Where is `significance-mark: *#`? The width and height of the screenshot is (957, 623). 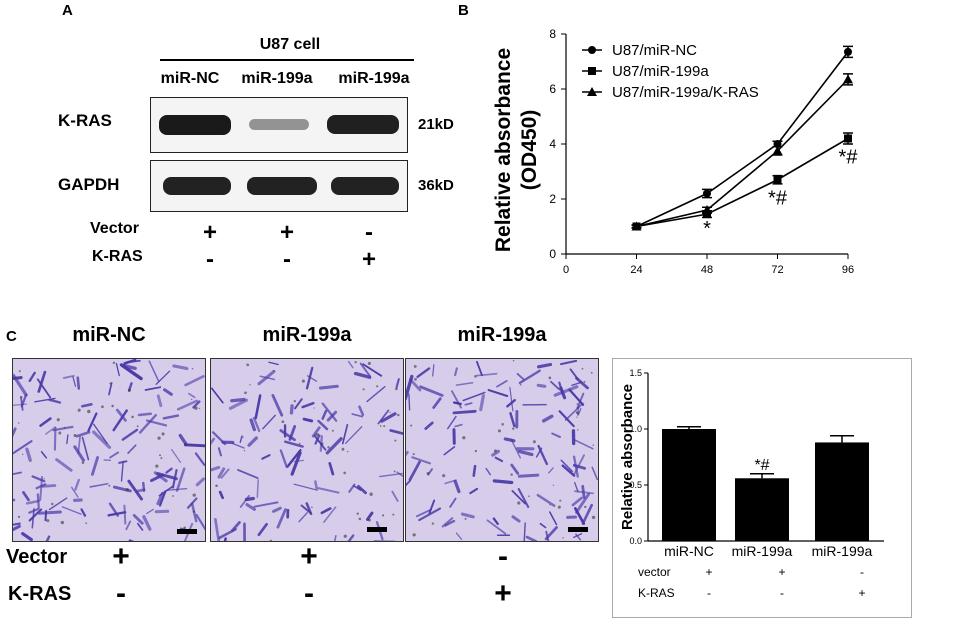 significance-mark: *# is located at coordinates (761, 465).